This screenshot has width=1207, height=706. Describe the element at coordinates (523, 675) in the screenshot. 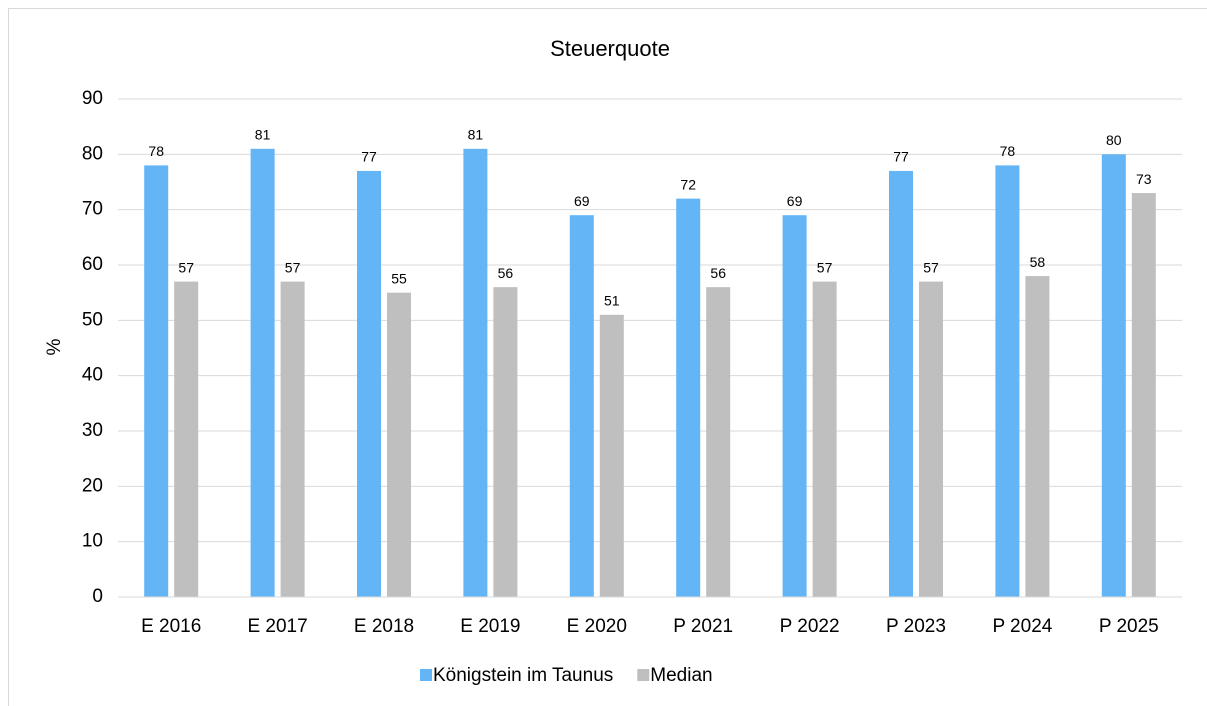

I see `legend-label: Königstein im Taunus` at that location.